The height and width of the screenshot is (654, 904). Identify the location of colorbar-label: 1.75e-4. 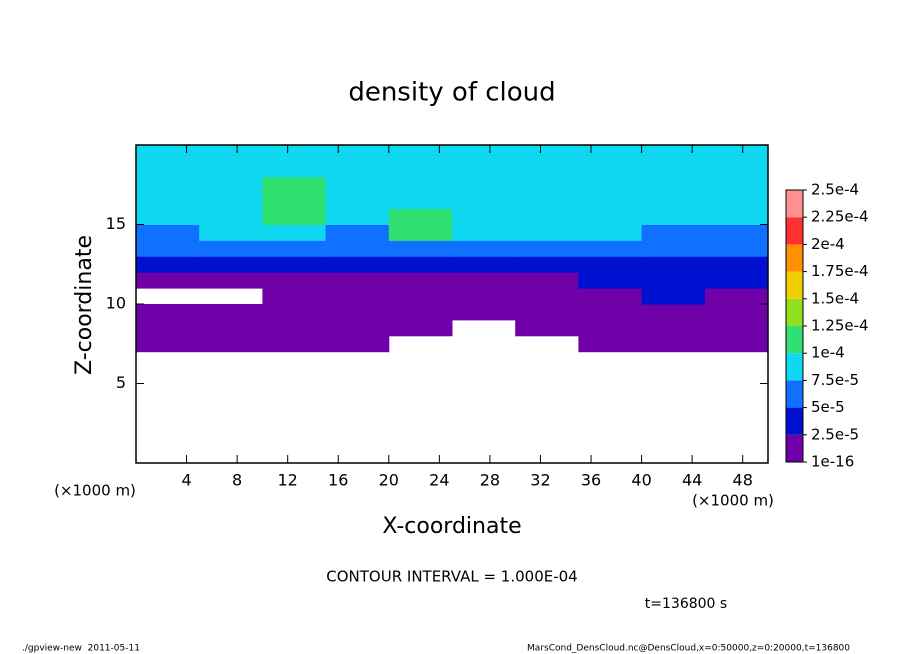
(840, 271).